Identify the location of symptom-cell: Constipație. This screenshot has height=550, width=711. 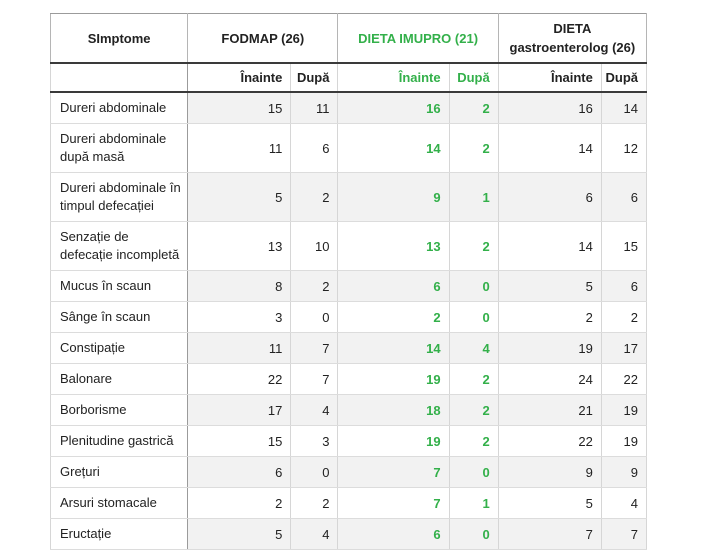
(119, 348).